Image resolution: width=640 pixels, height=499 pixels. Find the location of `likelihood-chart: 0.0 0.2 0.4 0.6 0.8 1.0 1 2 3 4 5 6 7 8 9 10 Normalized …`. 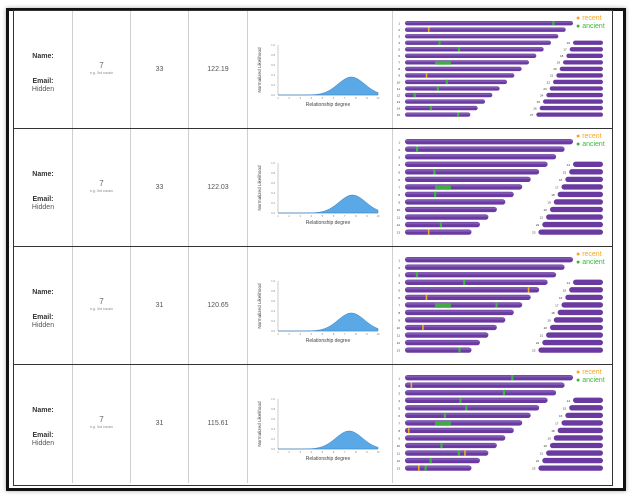

likelihood-chart: 0.0 0.2 0.4 0.6 0.8 1.0 1 2 3 4 5 6 7 8 9 10 Normalized … is located at coordinates (318, 311).